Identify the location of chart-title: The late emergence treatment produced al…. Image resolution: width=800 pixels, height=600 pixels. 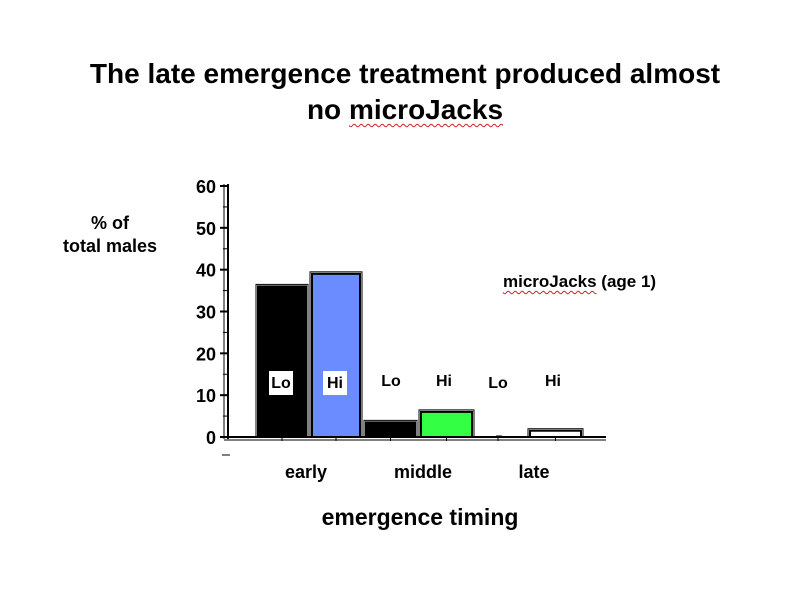
(405, 92).